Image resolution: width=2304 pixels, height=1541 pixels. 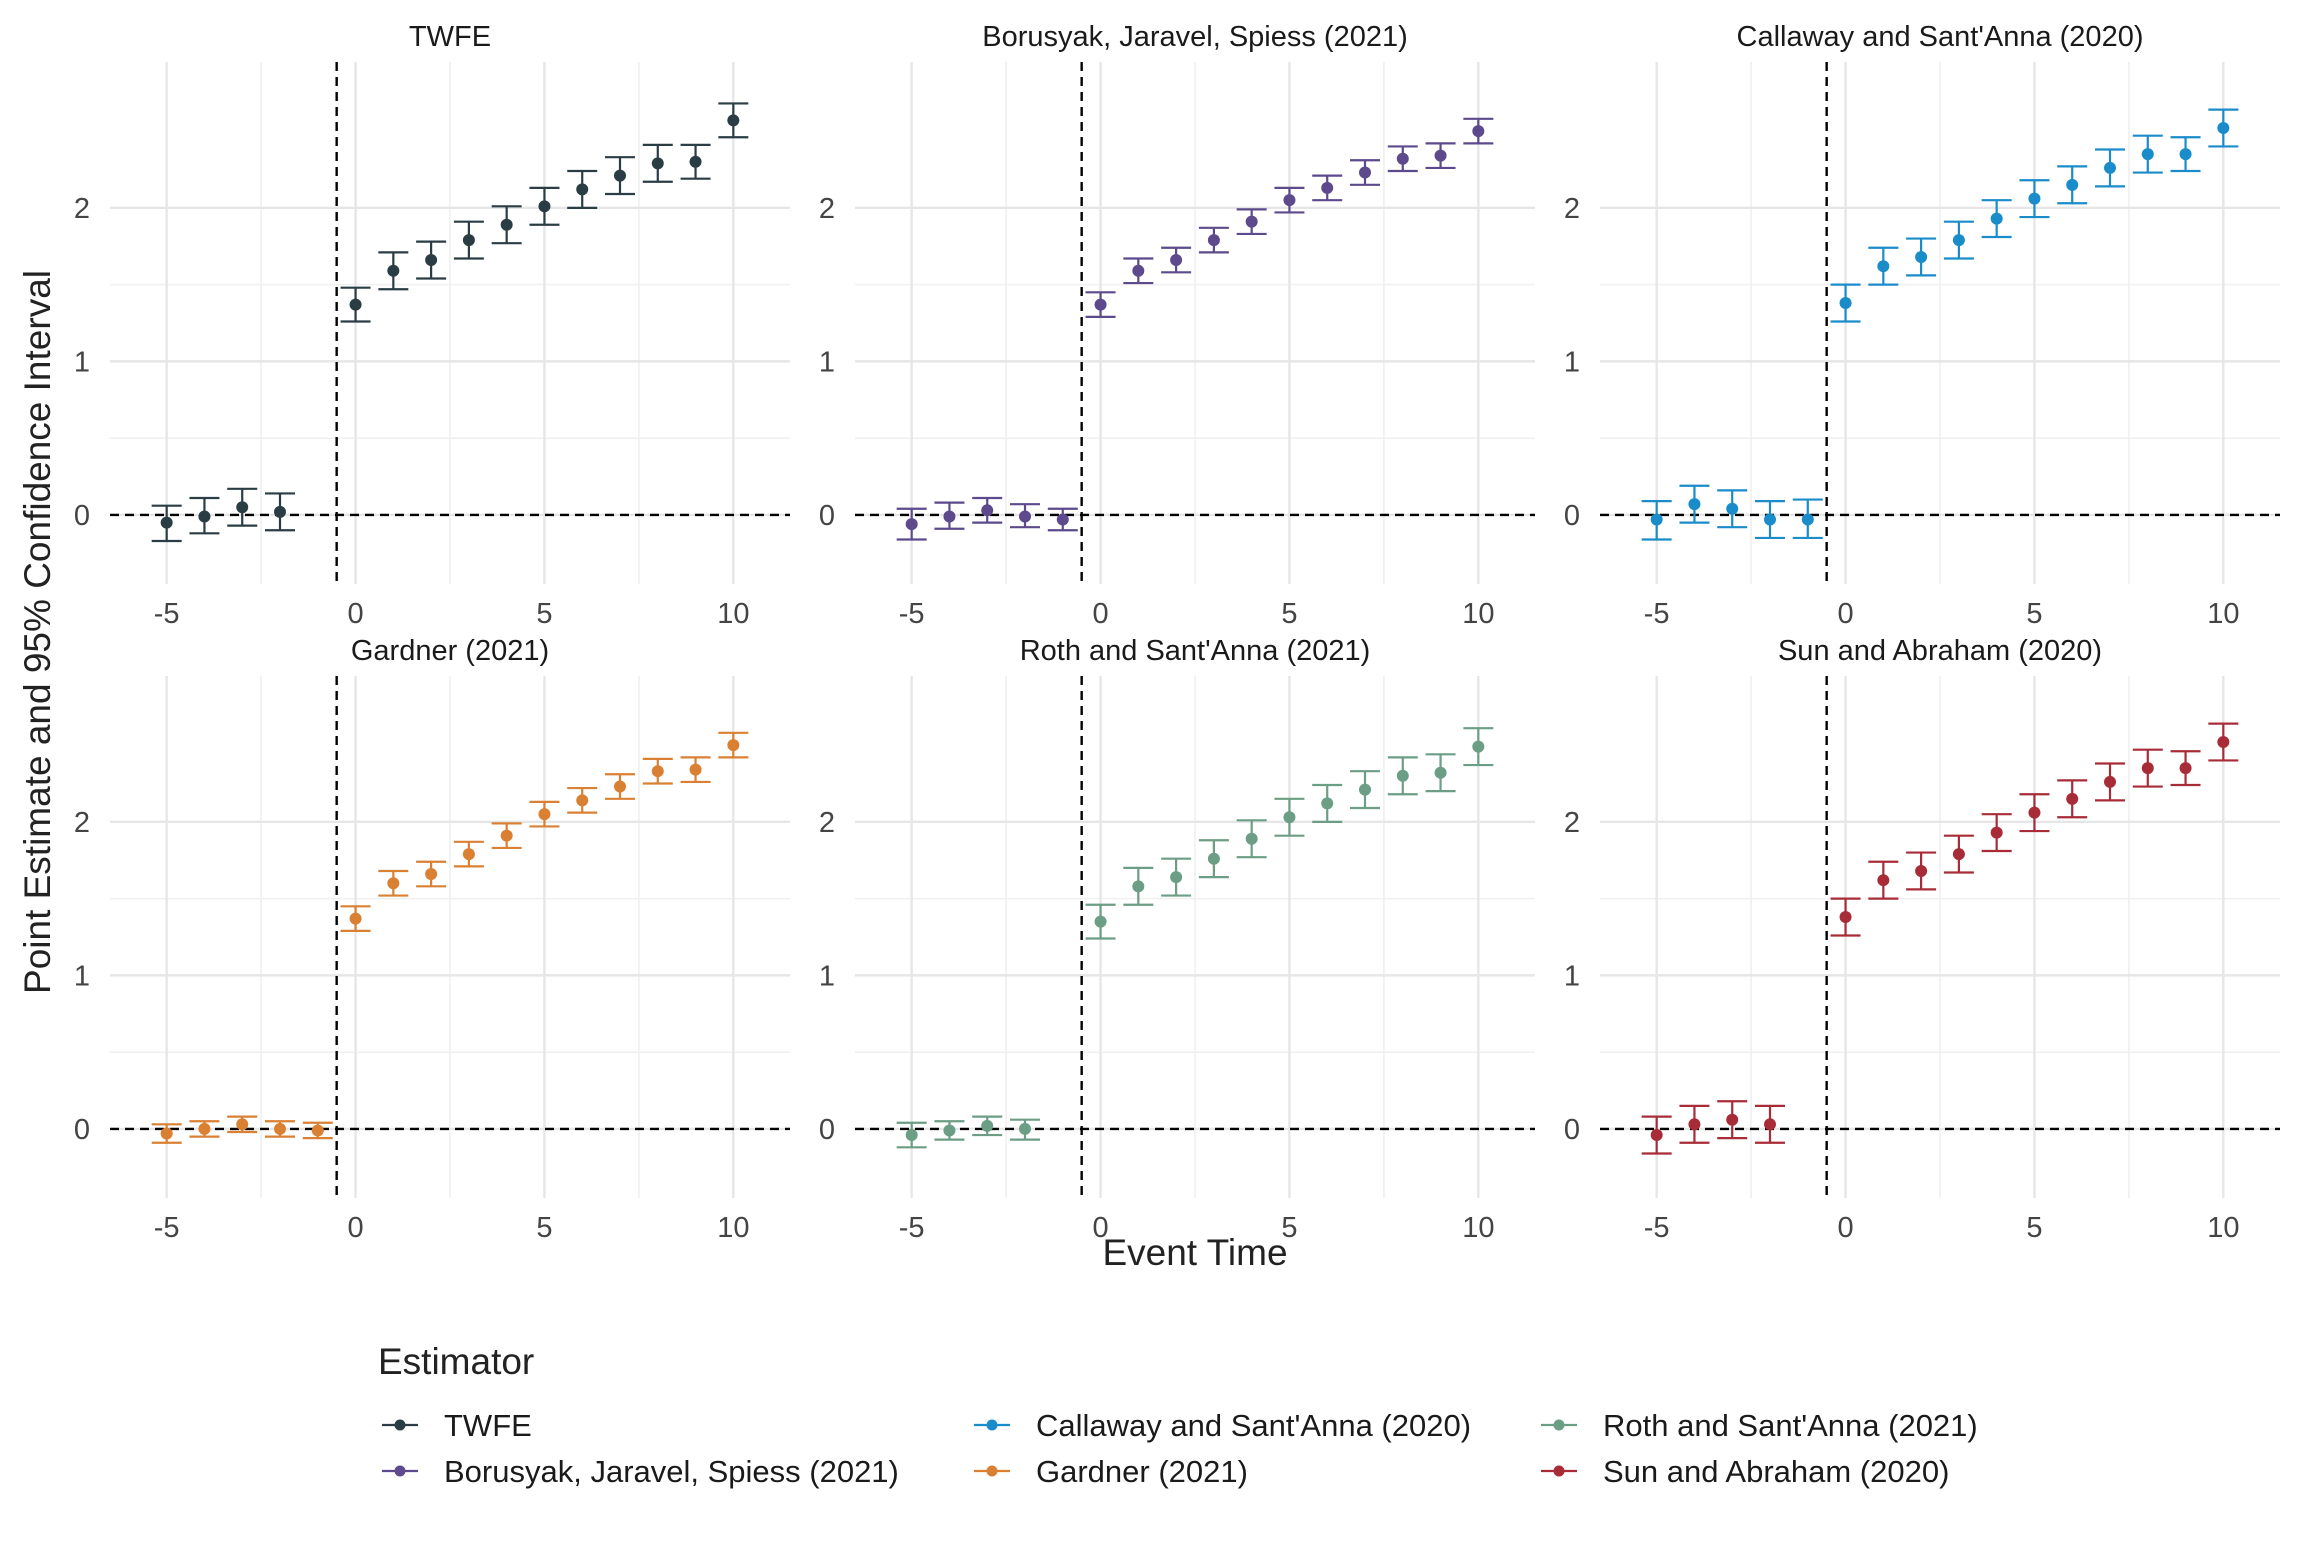 I want to click on legend-label: Gardner (2021), so click(x=1142, y=1471).